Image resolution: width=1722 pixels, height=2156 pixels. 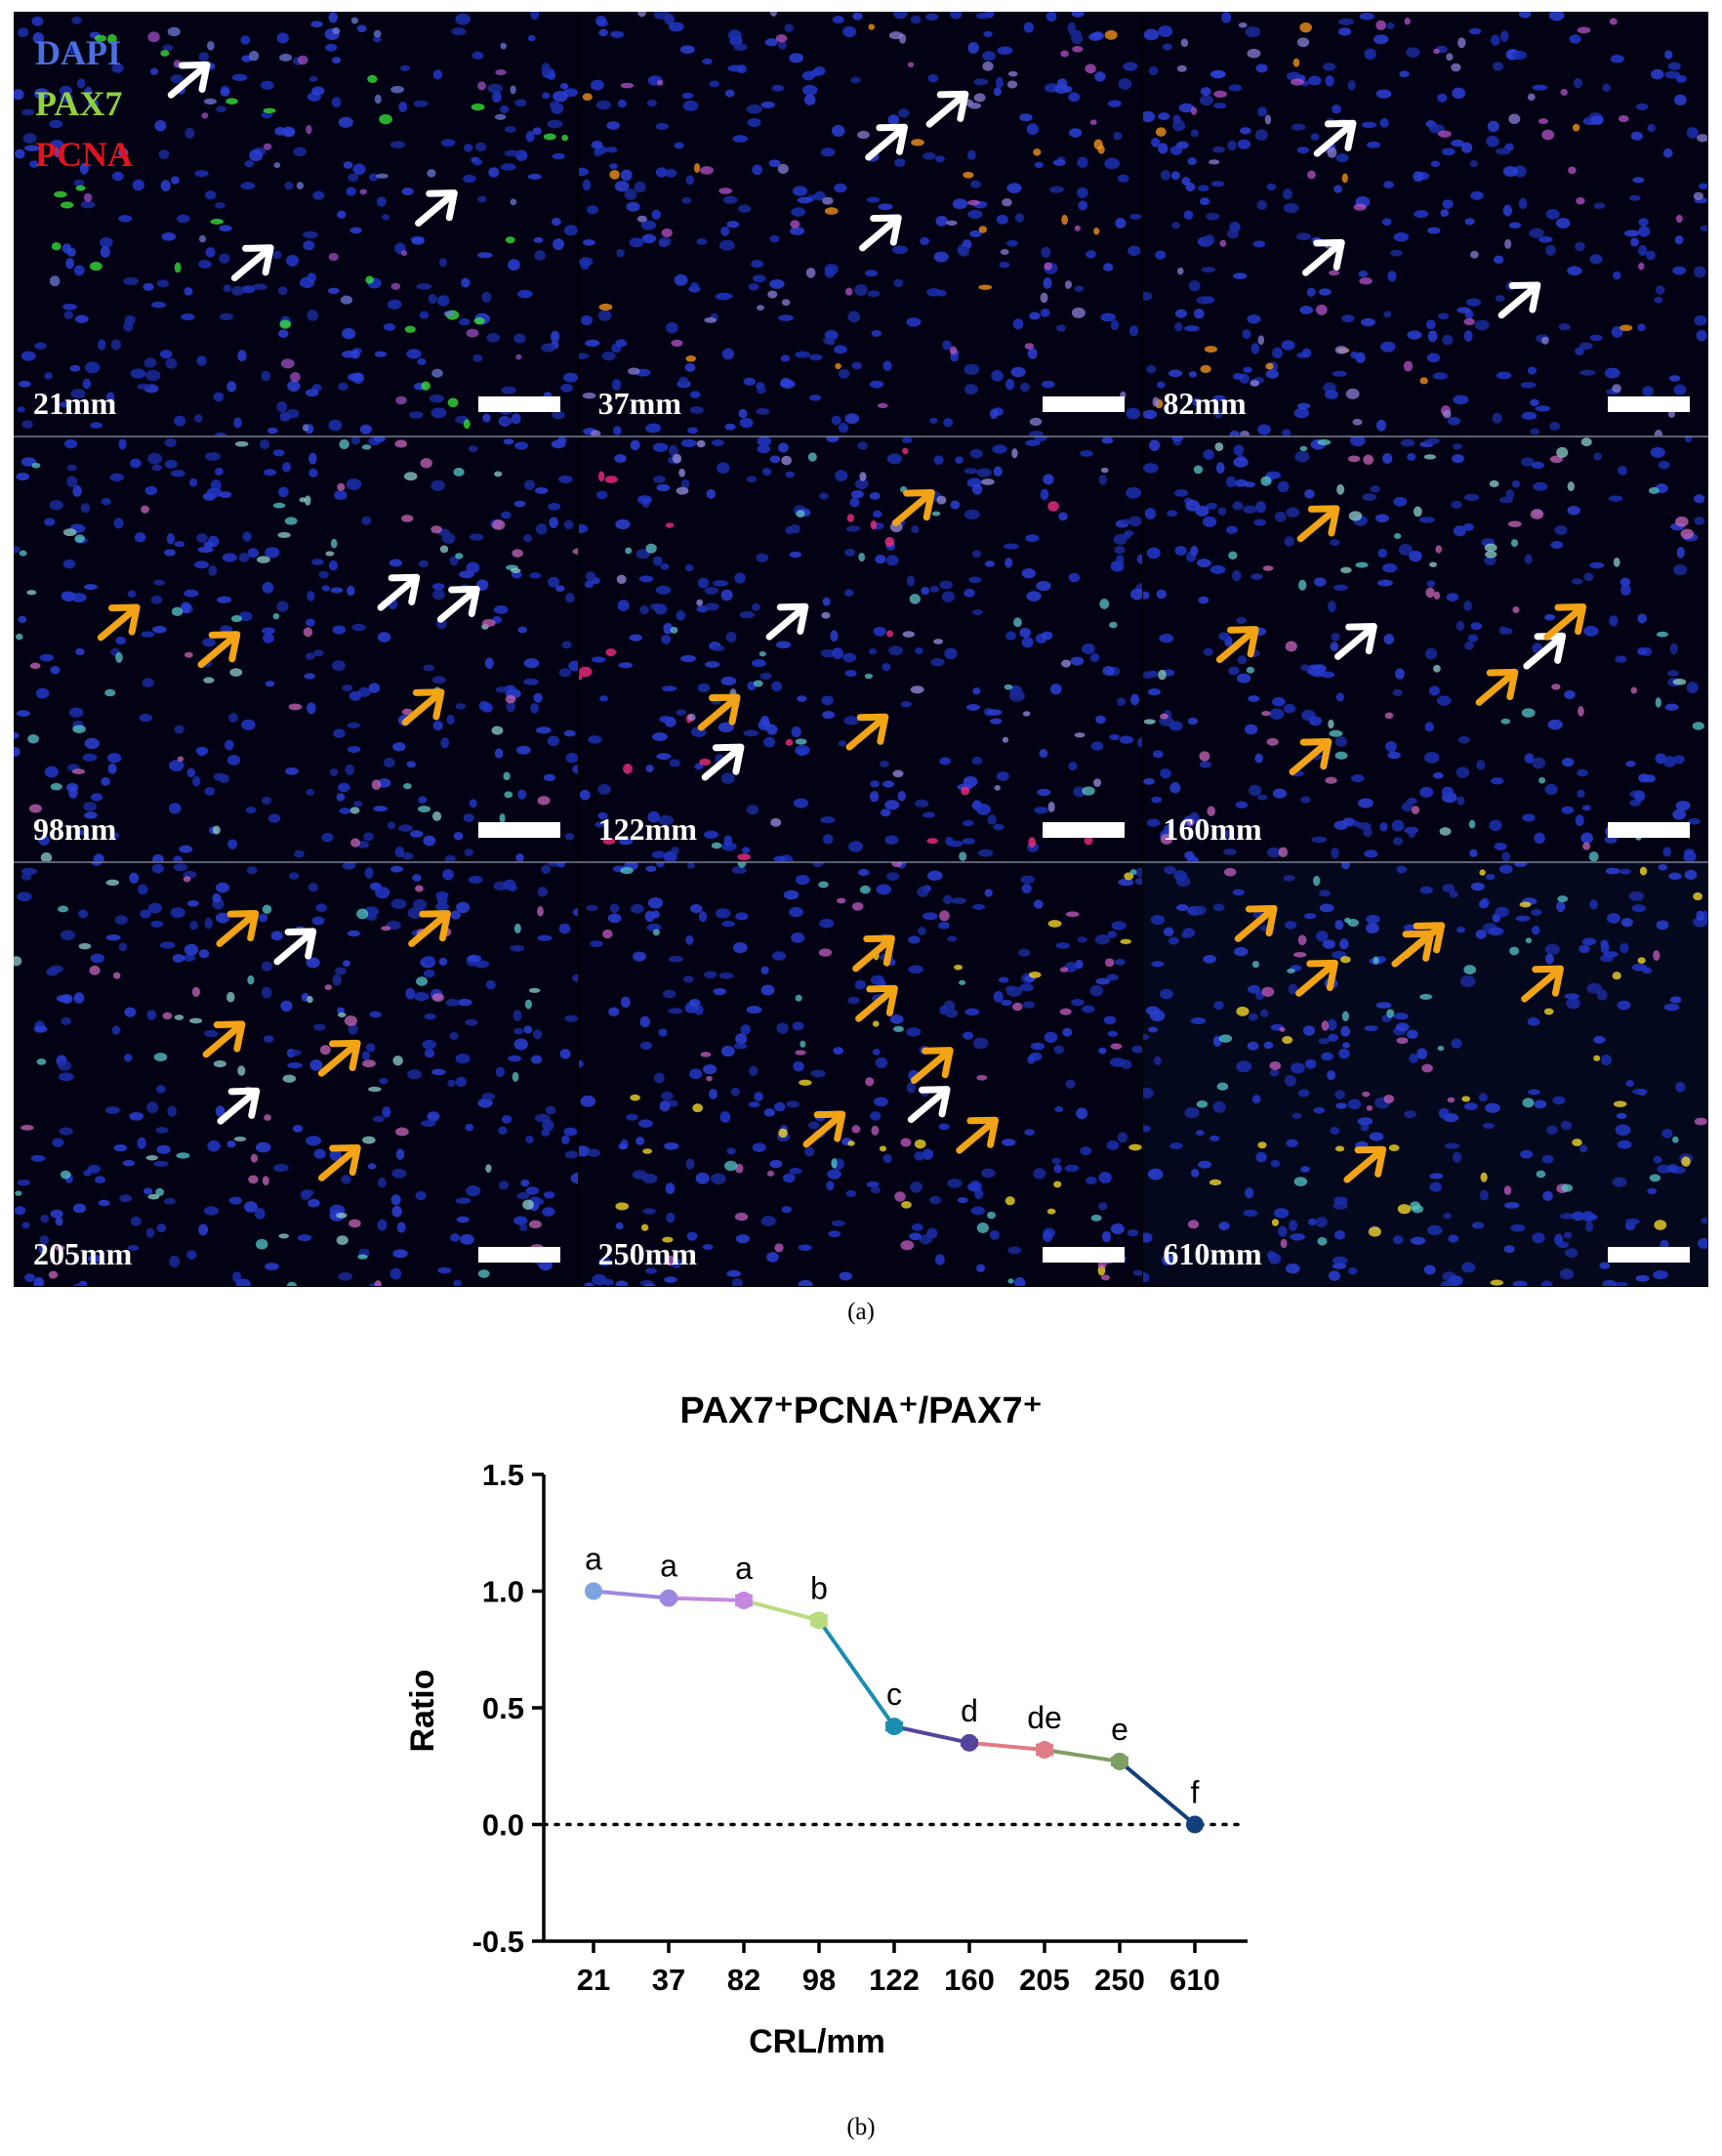 What do you see at coordinates (75, 829) in the screenshot?
I see `panel-label: 98mm` at bounding box center [75, 829].